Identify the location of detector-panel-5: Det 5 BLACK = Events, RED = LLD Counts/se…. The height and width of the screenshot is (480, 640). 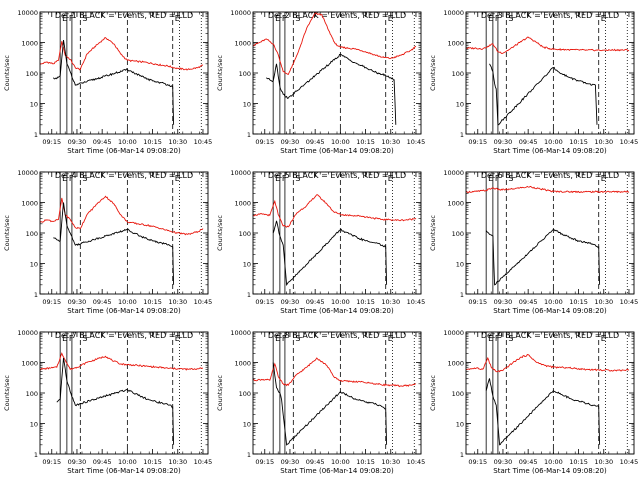
(320, 242).